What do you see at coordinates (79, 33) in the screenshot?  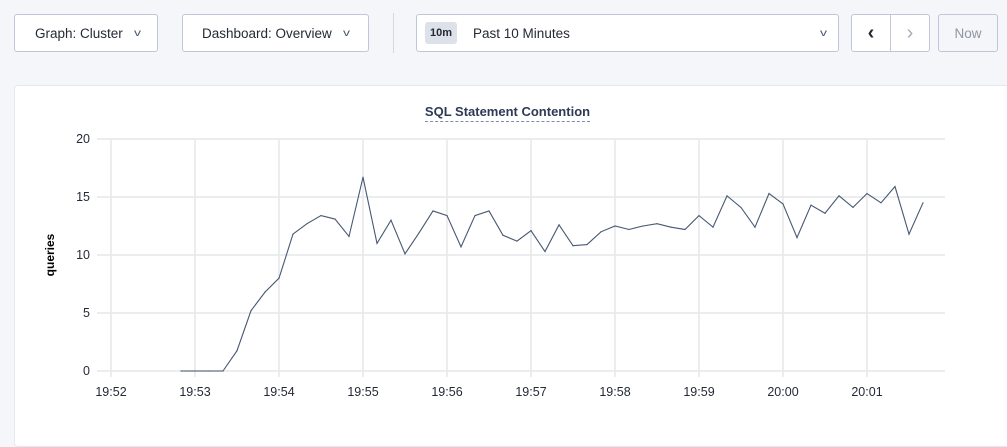 I see `graph-select-label: Graph: Cluster` at bounding box center [79, 33].